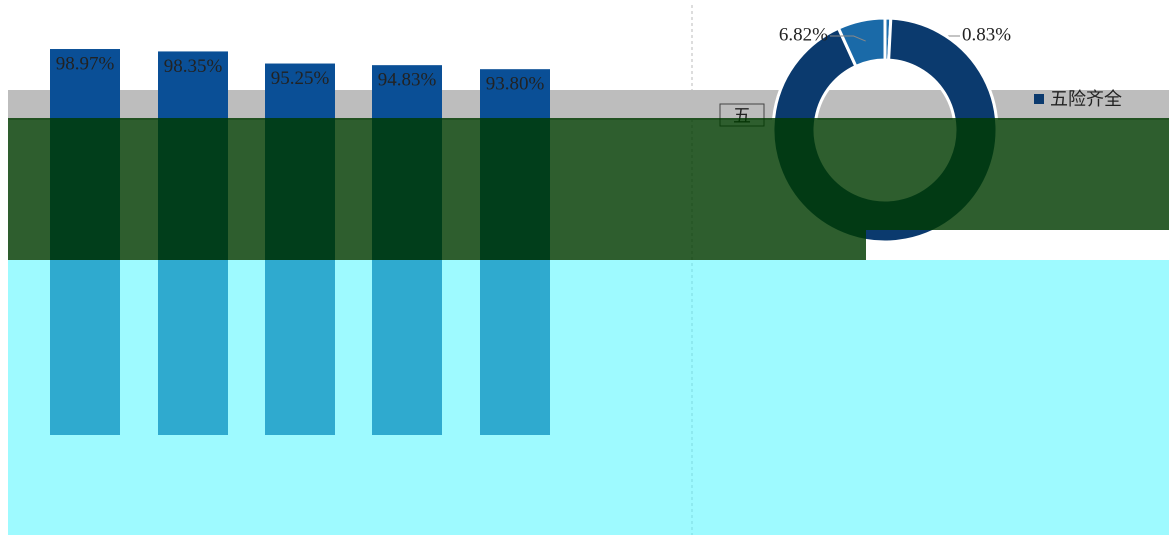 This screenshot has width=1169, height=535. I want to click on value-label: 0.83%, so click(986, 34).